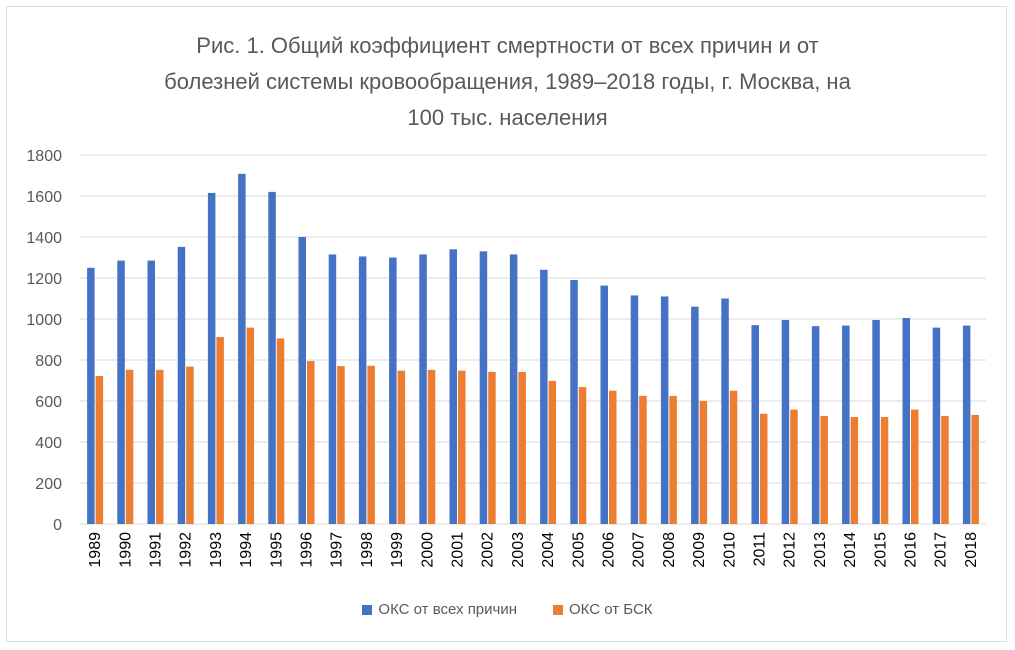 The width and height of the screenshot is (1015, 650). I want to click on x-tick-label: 1997, so click(337, 550).